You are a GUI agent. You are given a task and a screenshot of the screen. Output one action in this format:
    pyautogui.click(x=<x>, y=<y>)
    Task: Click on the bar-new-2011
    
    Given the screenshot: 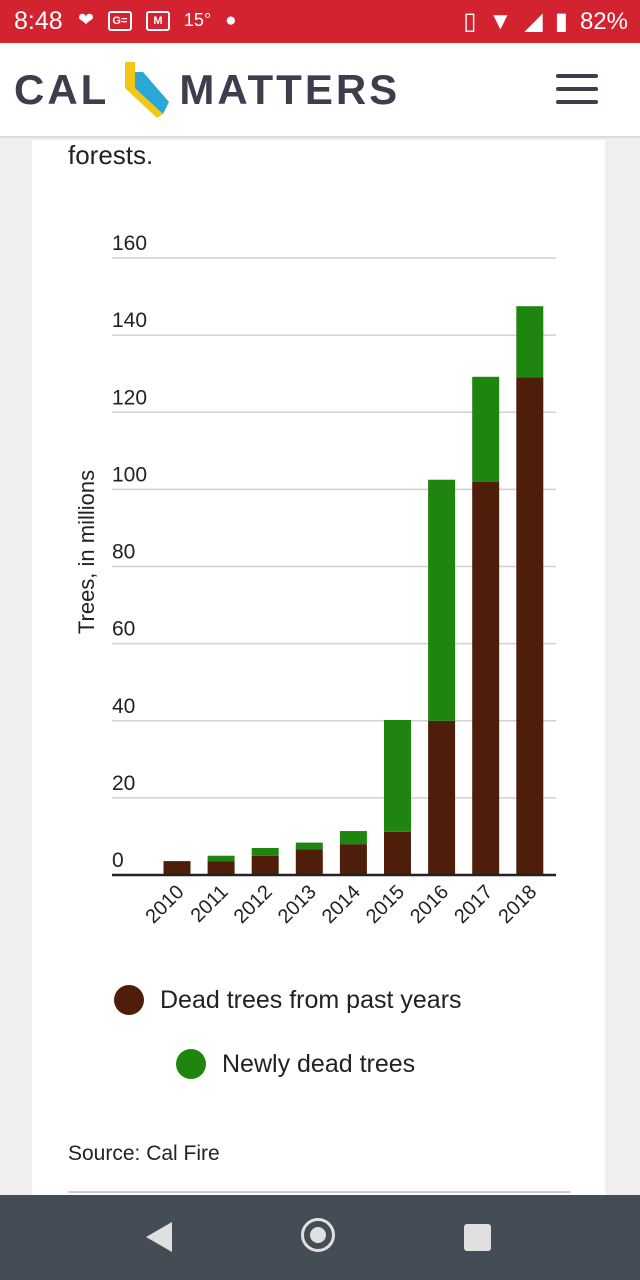 What is the action you would take?
    pyautogui.click(x=221, y=858)
    